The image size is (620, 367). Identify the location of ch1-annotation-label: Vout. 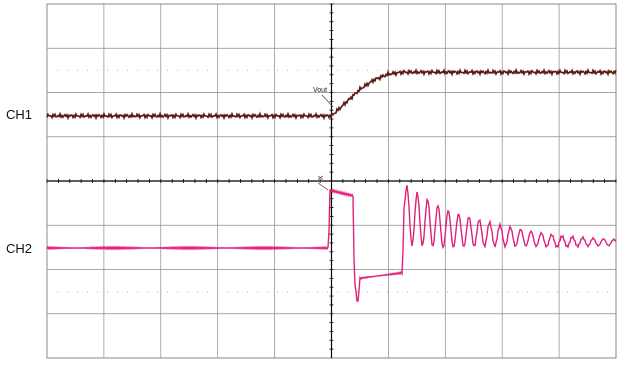
(320, 90).